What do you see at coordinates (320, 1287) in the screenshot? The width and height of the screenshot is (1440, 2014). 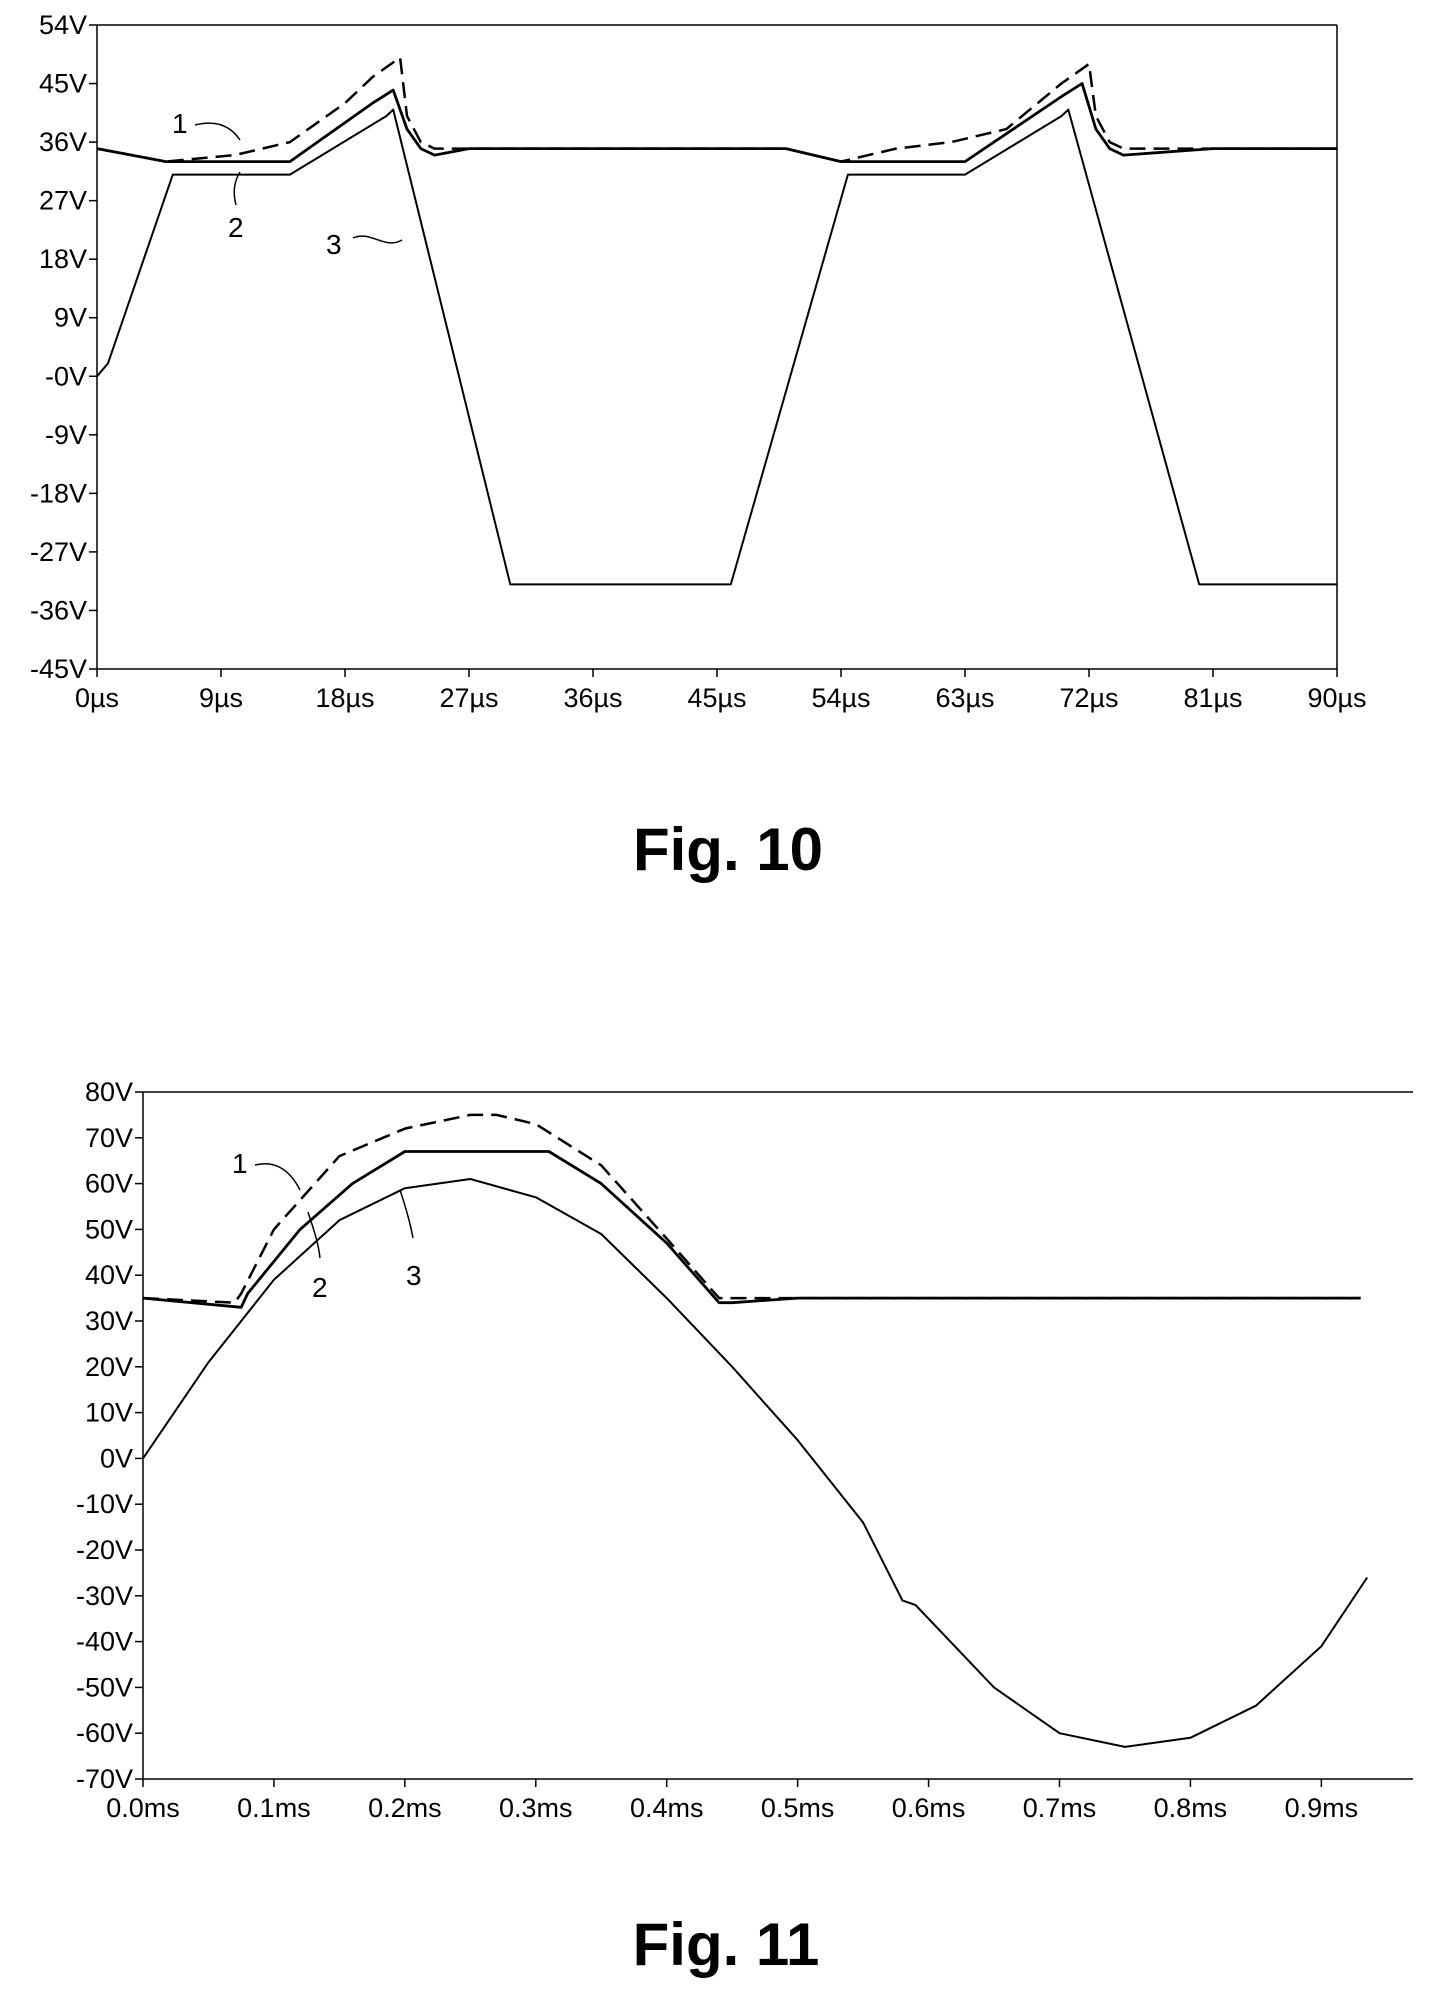 I see `fig11-callout-2: 2` at bounding box center [320, 1287].